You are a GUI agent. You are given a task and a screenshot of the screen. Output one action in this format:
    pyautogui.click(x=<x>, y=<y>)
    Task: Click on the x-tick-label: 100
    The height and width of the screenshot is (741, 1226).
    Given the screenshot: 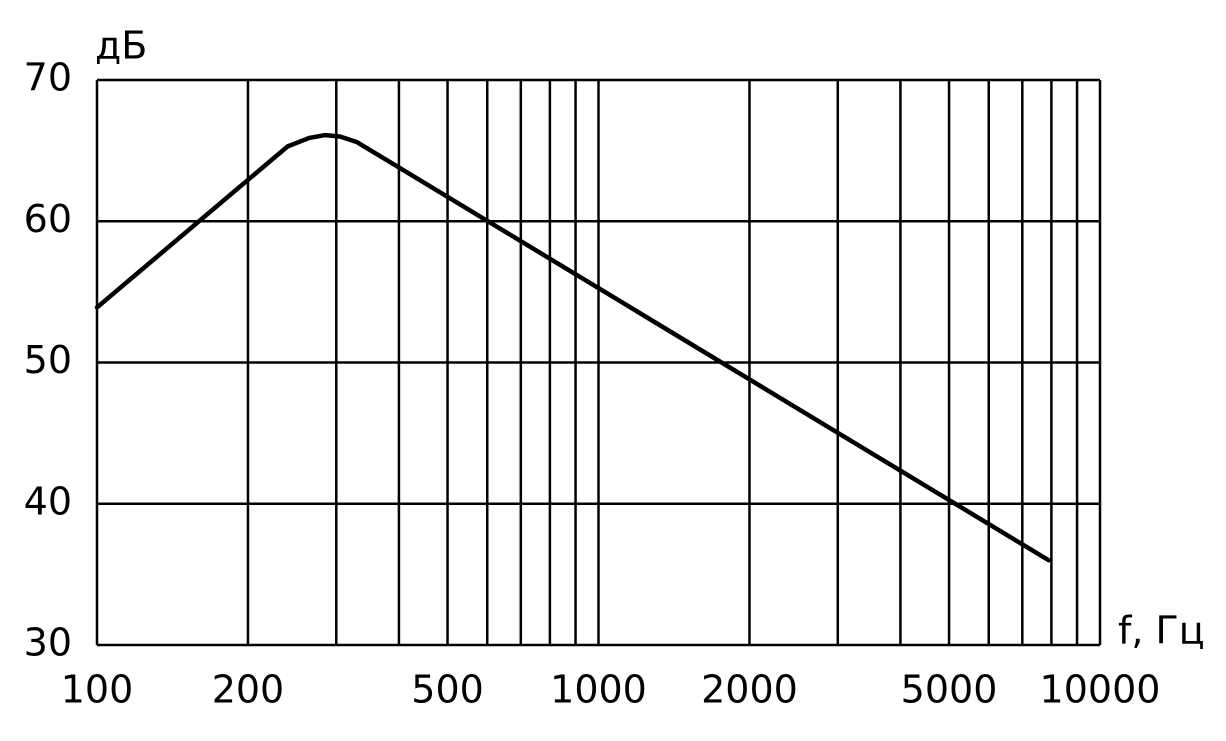 What is the action you would take?
    pyautogui.click(x=97, y=690)
    